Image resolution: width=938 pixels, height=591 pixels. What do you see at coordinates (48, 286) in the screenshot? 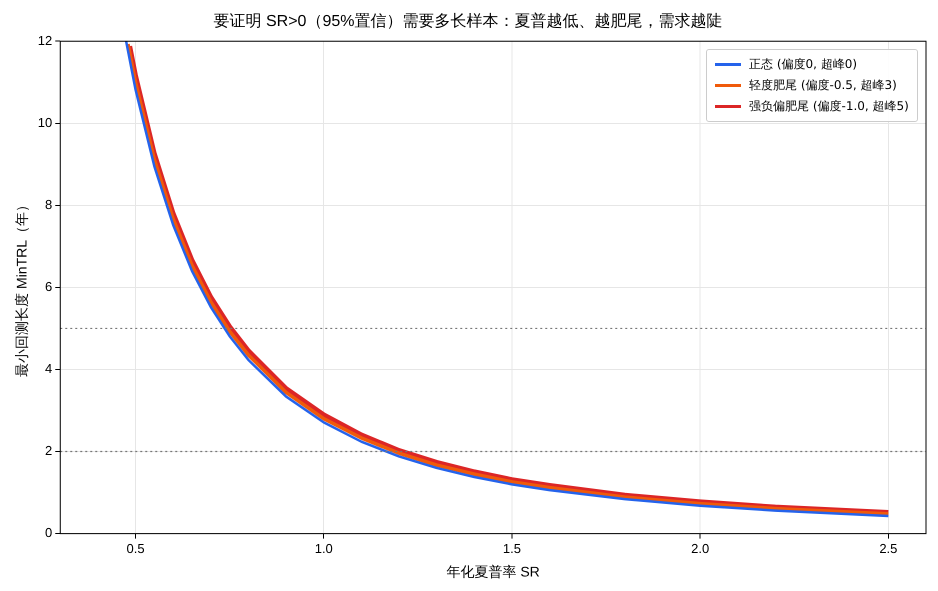
I see `y-tick-label: 6` at bounding box center [48, 286].